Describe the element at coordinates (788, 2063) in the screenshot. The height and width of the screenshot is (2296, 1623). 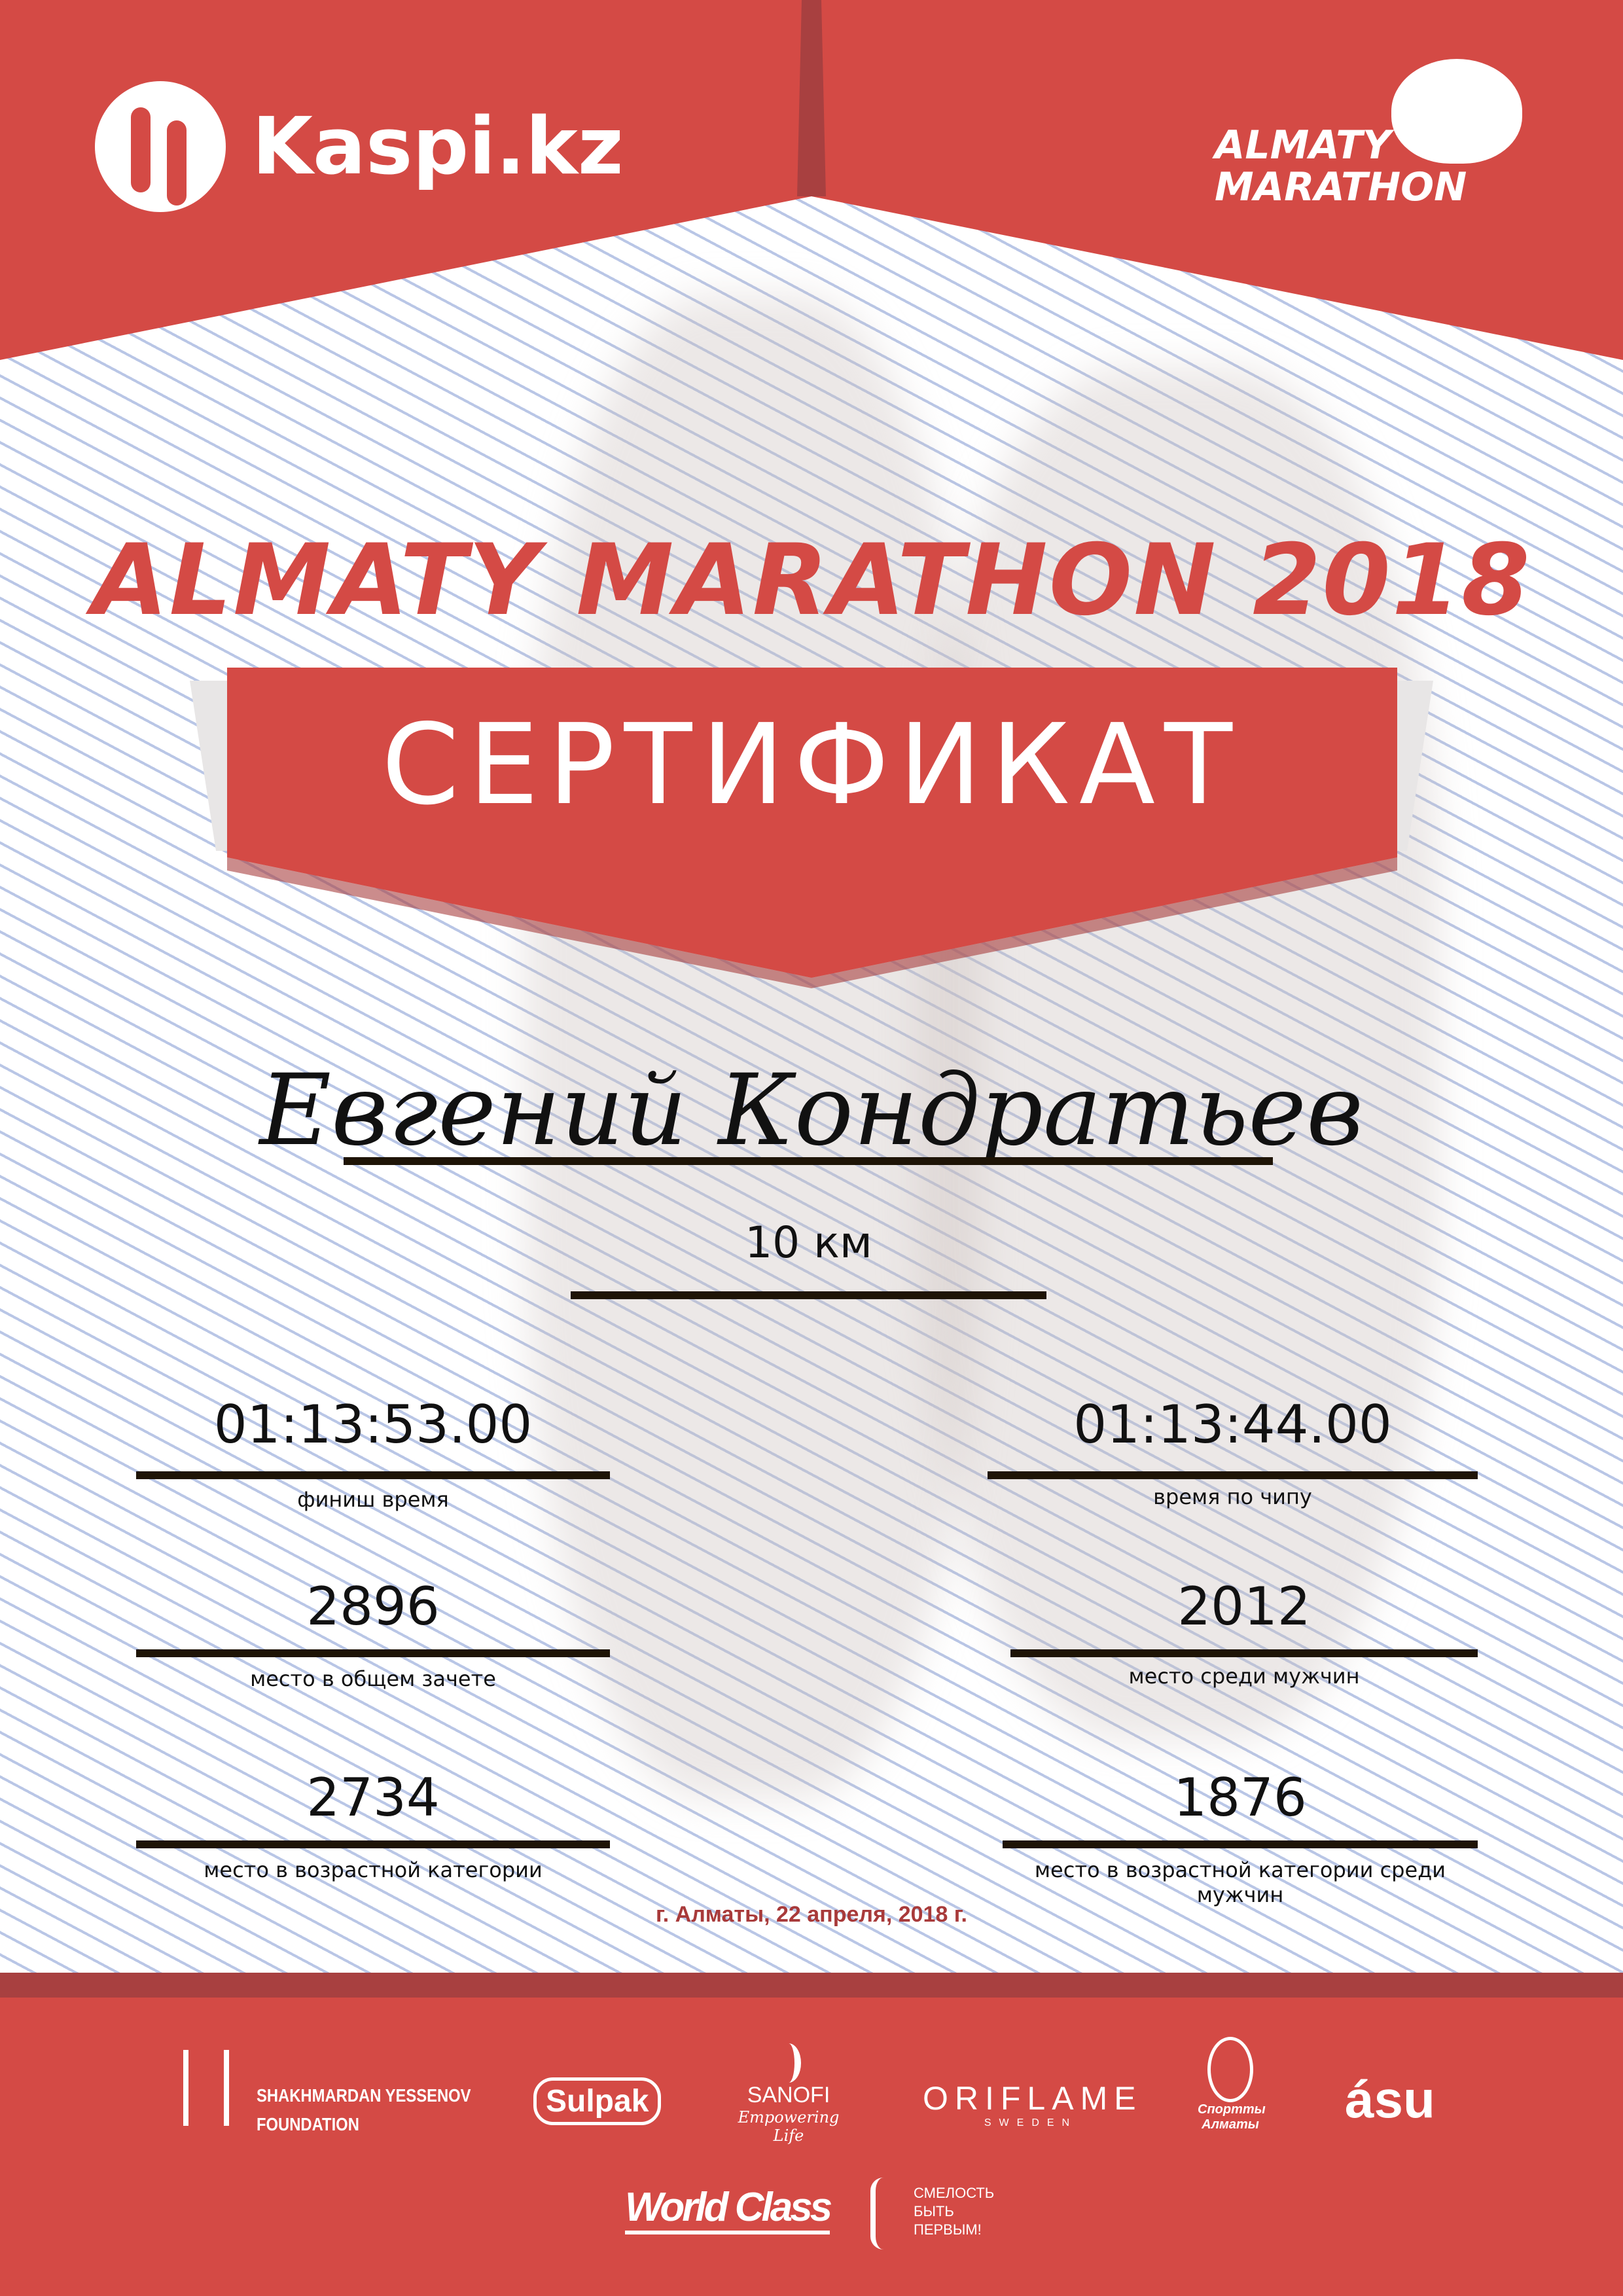
I see `sanofi-icon` at that location.